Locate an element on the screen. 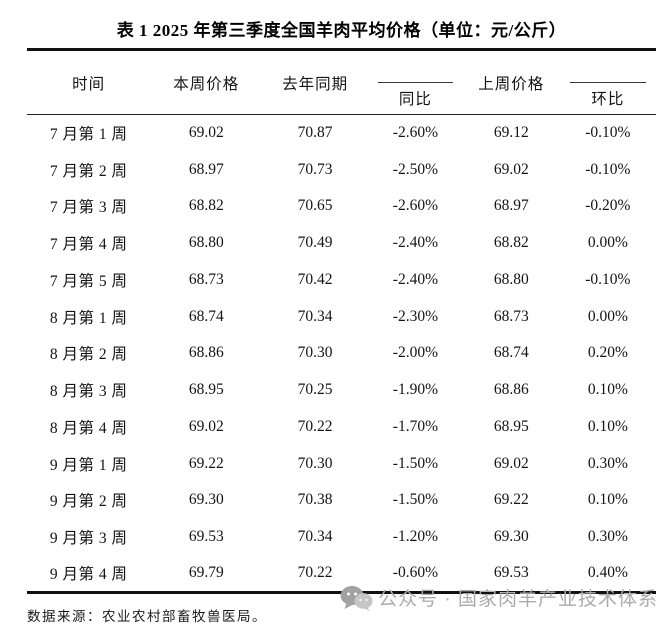 Image resolution: width=671 pixels, height=631 pixels. col-header-time: 时间 is located at coordinates (89, 84).